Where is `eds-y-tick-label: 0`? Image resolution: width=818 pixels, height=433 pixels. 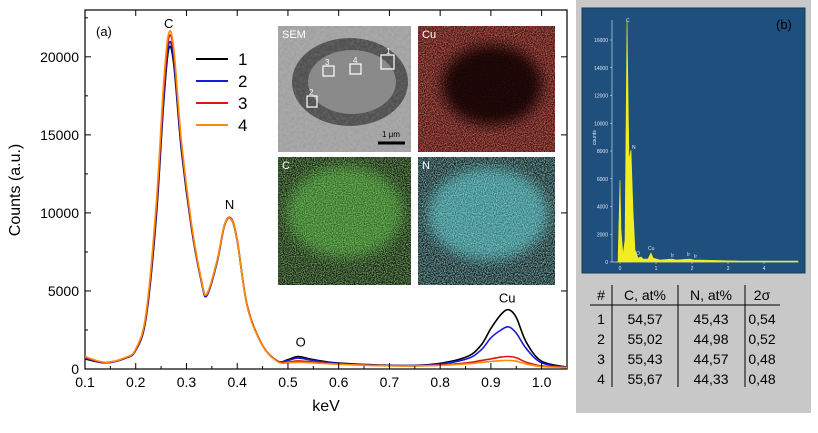 eds-y-tick-label: 0 is located at coordinates (606, 263).